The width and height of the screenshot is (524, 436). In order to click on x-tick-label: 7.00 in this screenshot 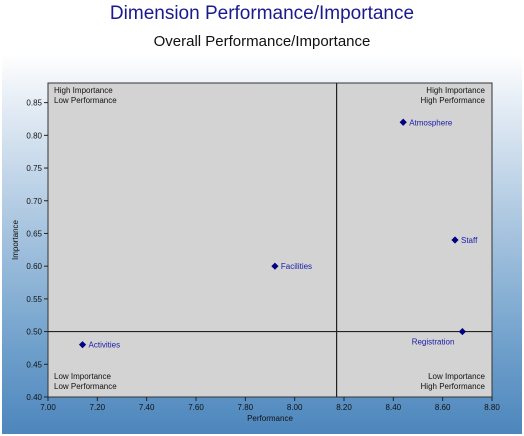, I will do `click(48, 407)`.